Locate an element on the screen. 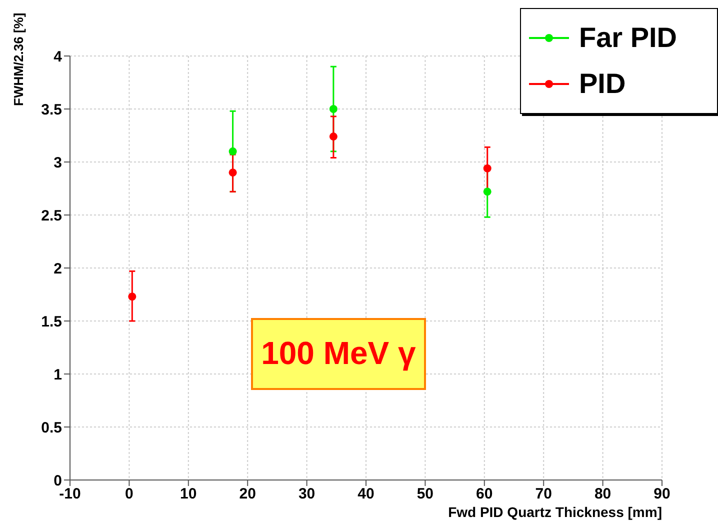  y-axis-title: FWHM/2.36 [%] is located at coordinates (18, 59).